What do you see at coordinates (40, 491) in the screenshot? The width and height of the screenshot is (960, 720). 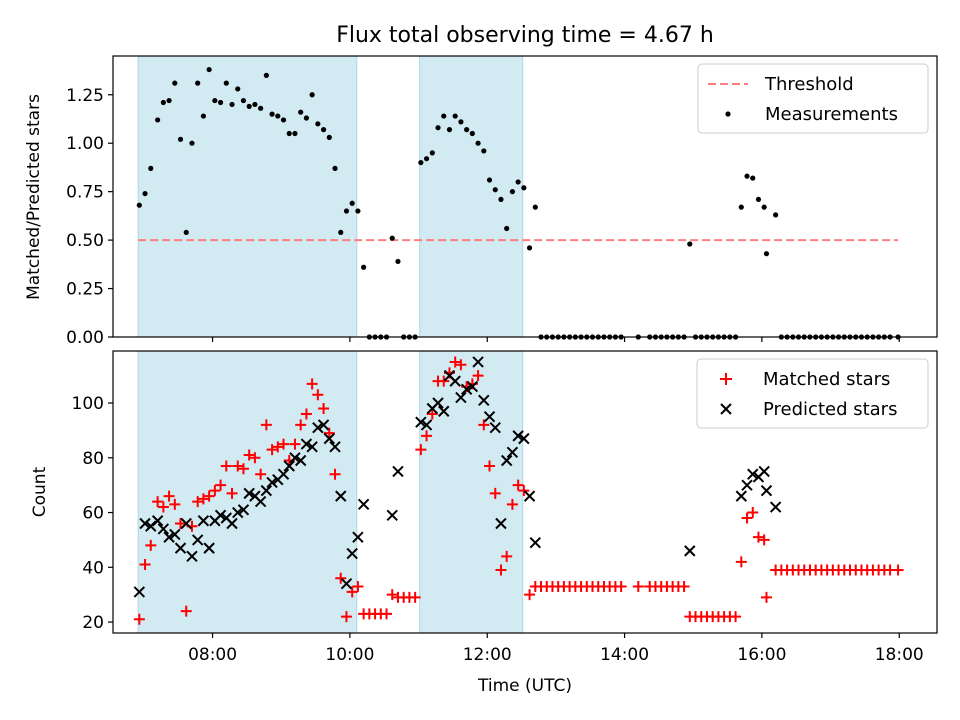 I see `count-y-axis-label: Count` at bounding box center [40, 491].